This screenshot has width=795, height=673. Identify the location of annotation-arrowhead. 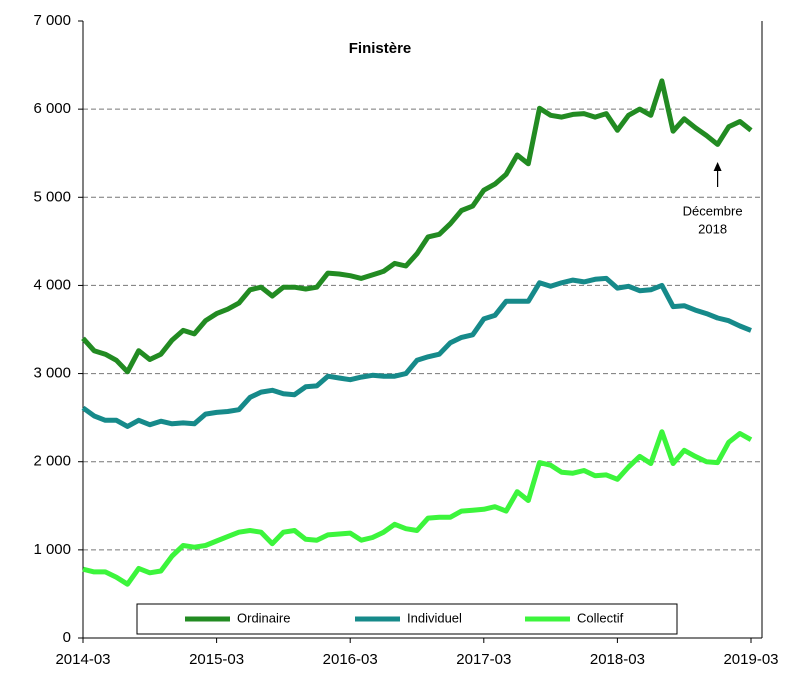
(717, 166).